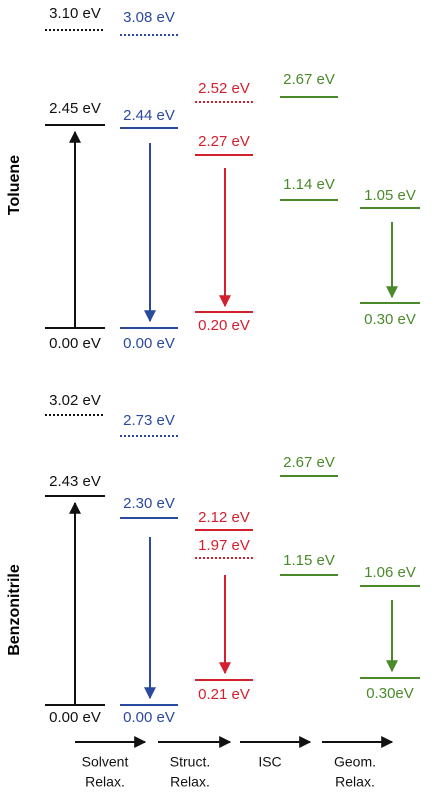 The height and width of the screenshot is (800, 434). Describe the element at coordinates (355, 762) in the screenshot. I see `step-label: Geom.` at that location.